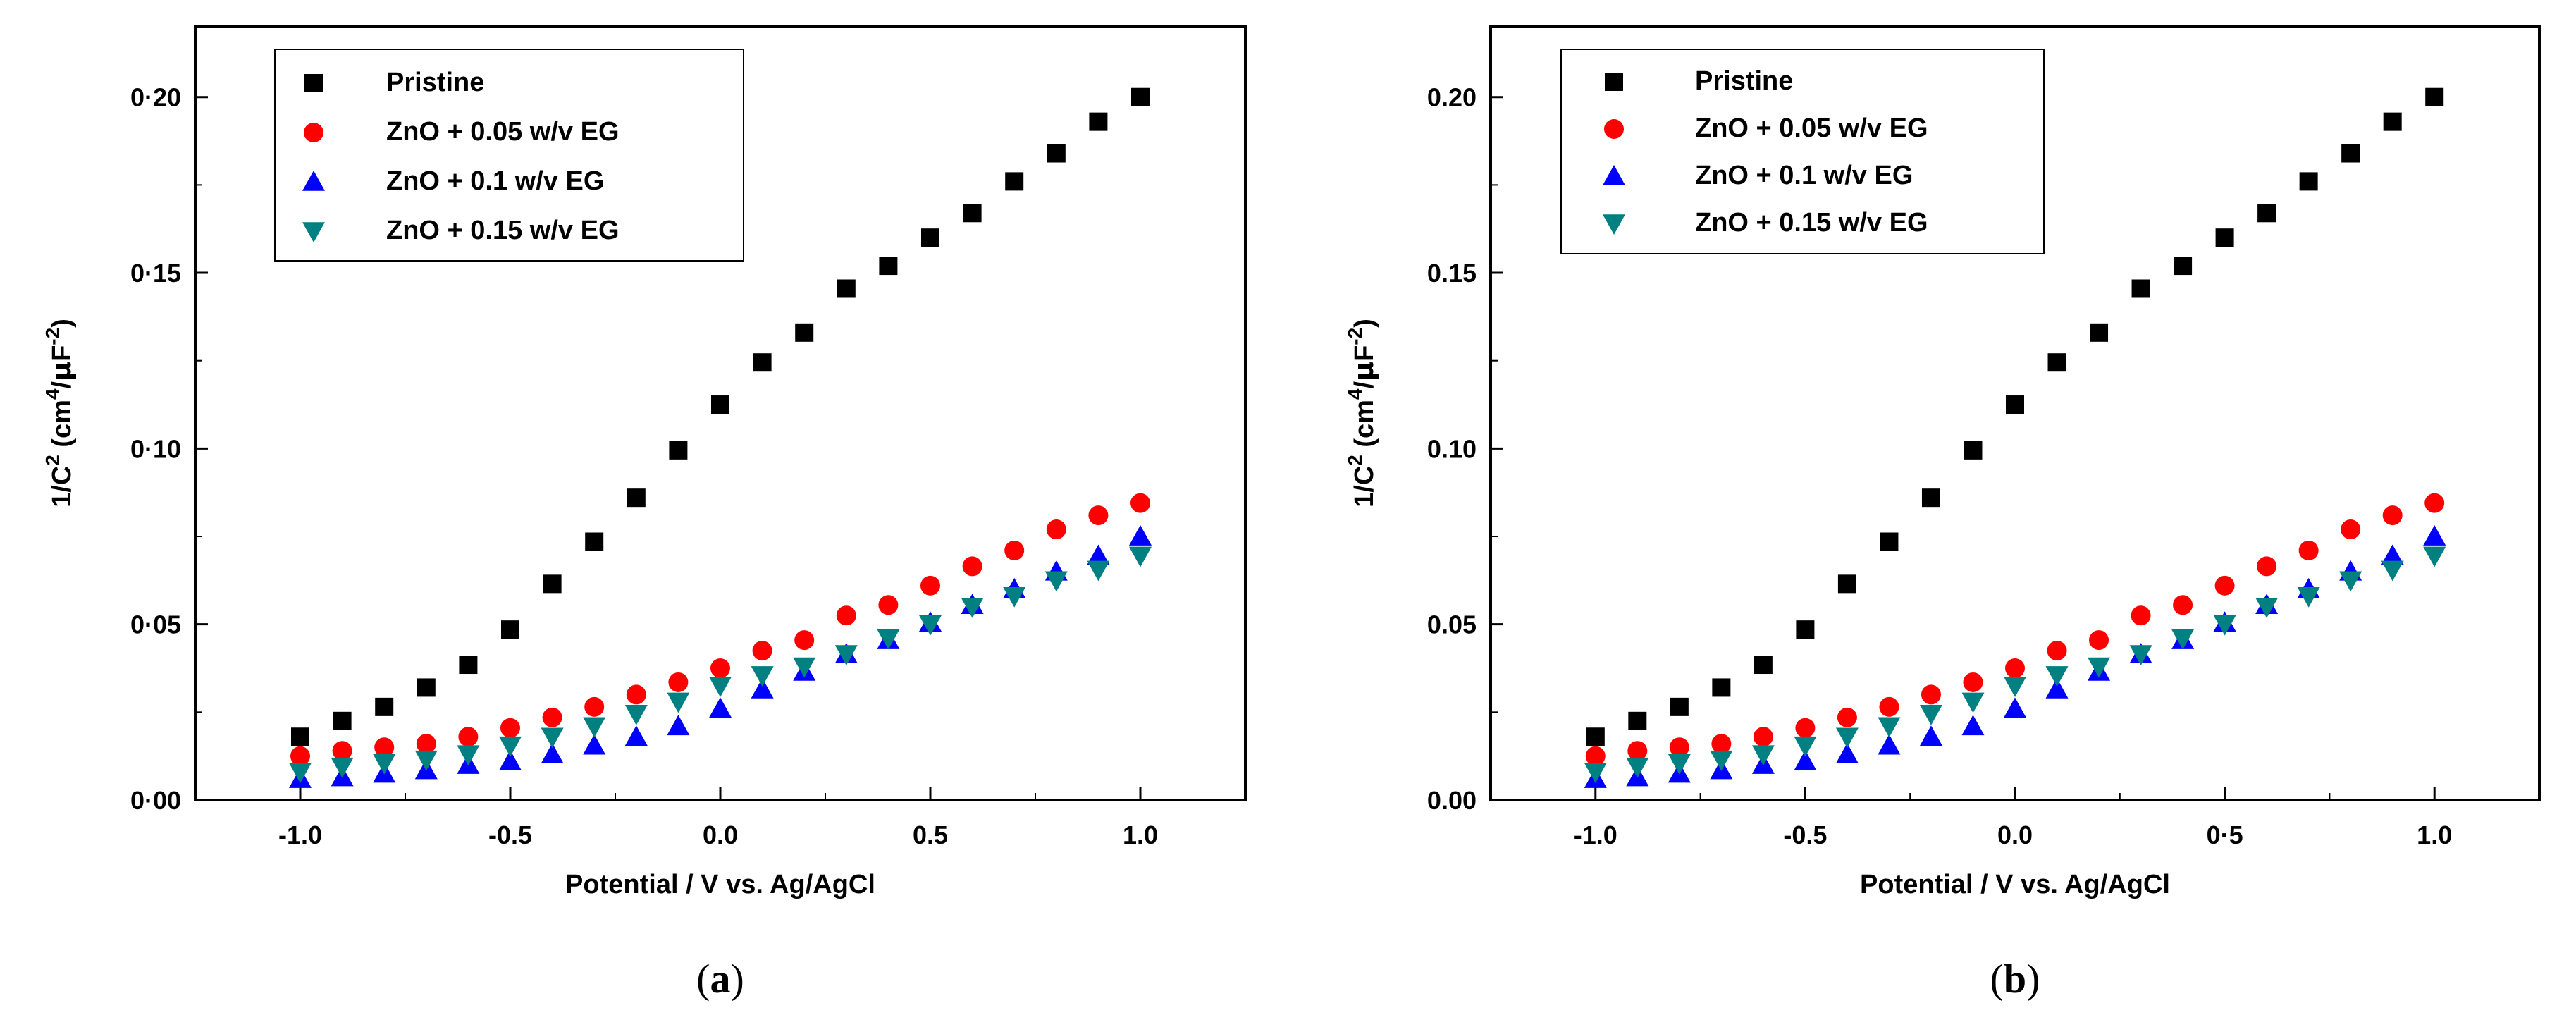  I want to click on x-tick-label: 0.0, so click(2015, 834).